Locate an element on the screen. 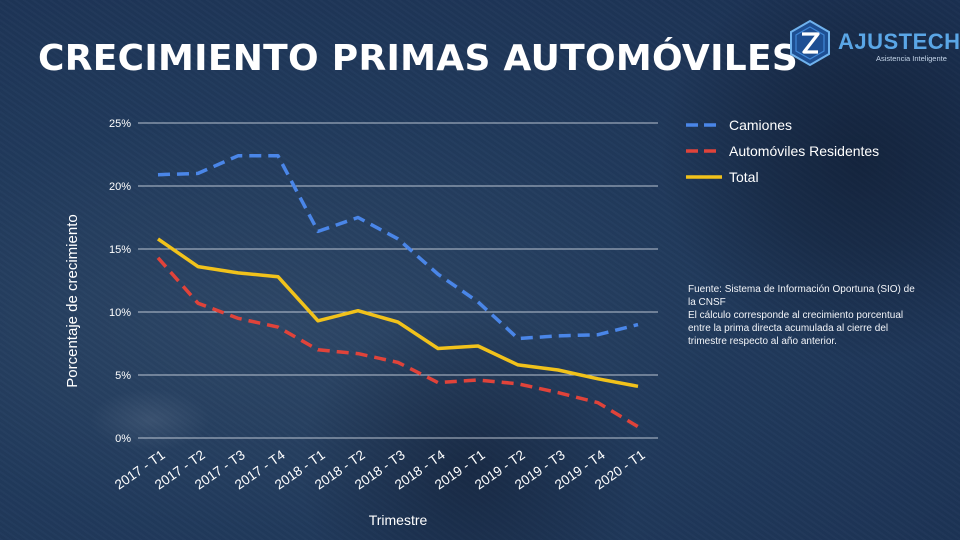 The width and height of the screenshot is (960, 540). y-tick-label: 0% is located at coordinates (123, 439).